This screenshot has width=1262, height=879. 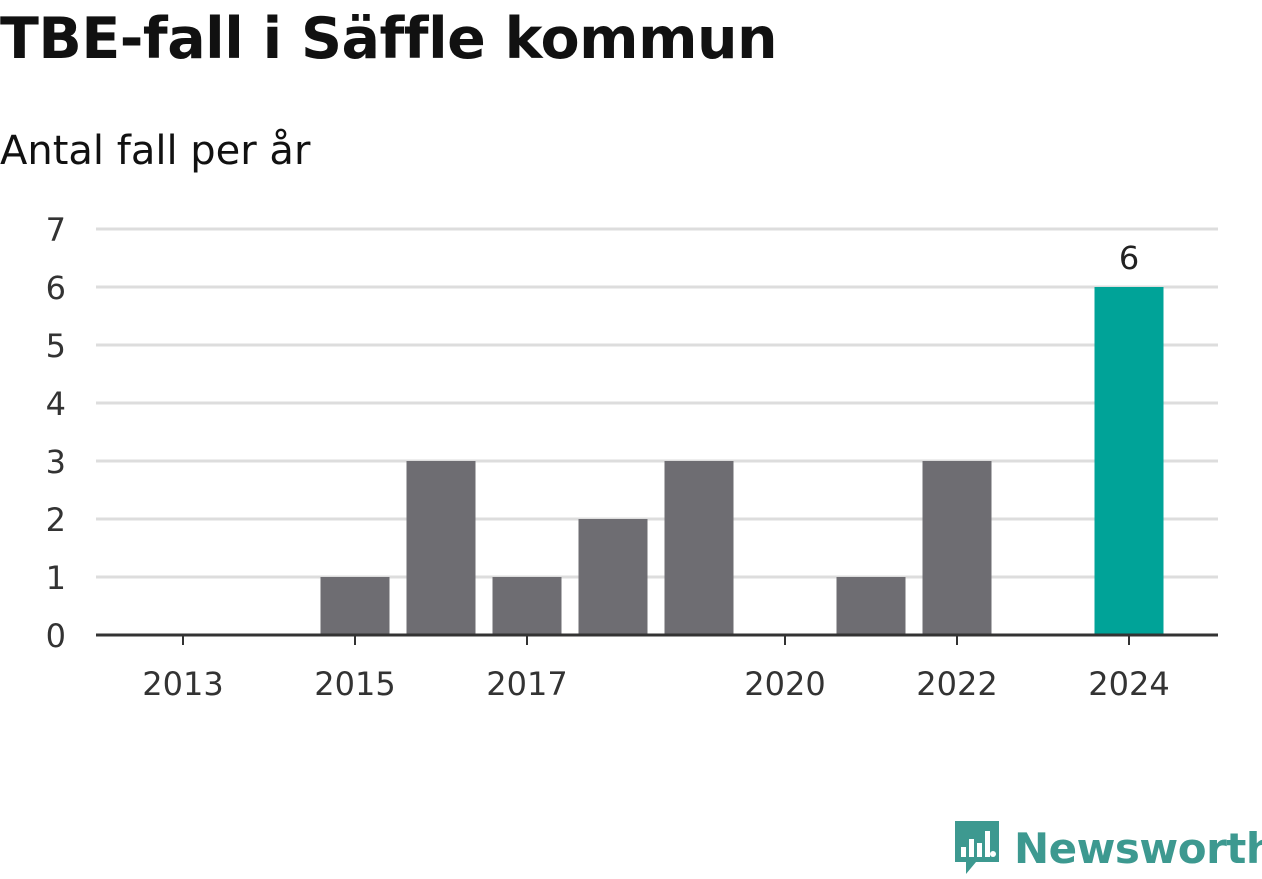 I want to click on bar-2018, so click(x=613, y=577).